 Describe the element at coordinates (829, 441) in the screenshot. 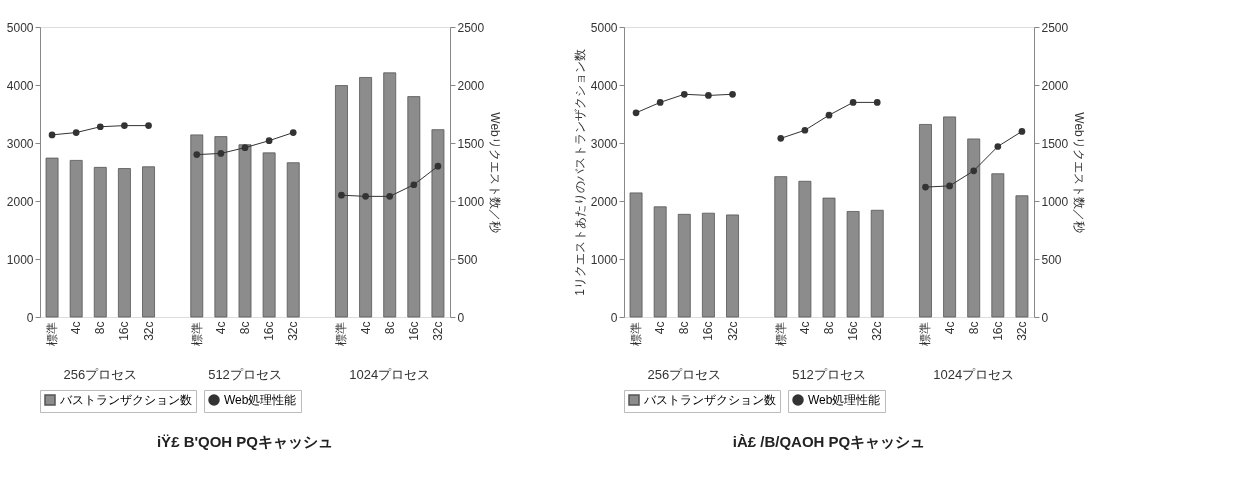

I see `text: iÀ£ /B/QAOH PQキャッシュ` at that location.